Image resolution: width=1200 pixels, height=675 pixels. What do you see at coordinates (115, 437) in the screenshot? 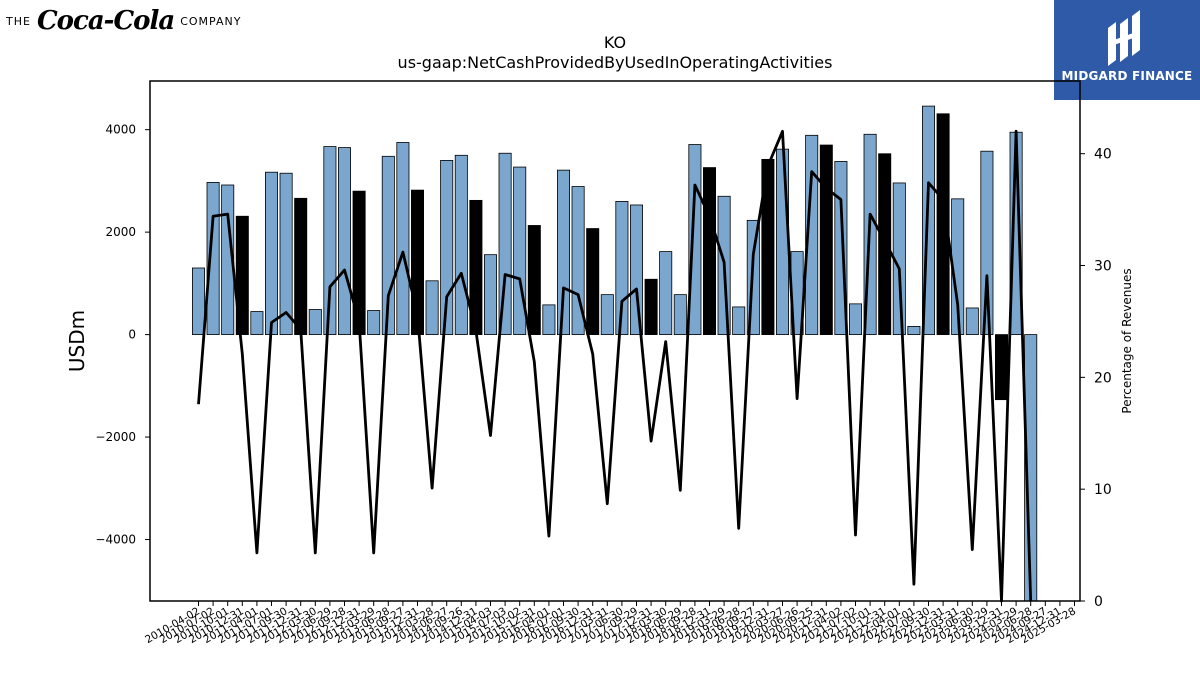
I see `y-tick-label: −2000` at bounding box center [115, 437].